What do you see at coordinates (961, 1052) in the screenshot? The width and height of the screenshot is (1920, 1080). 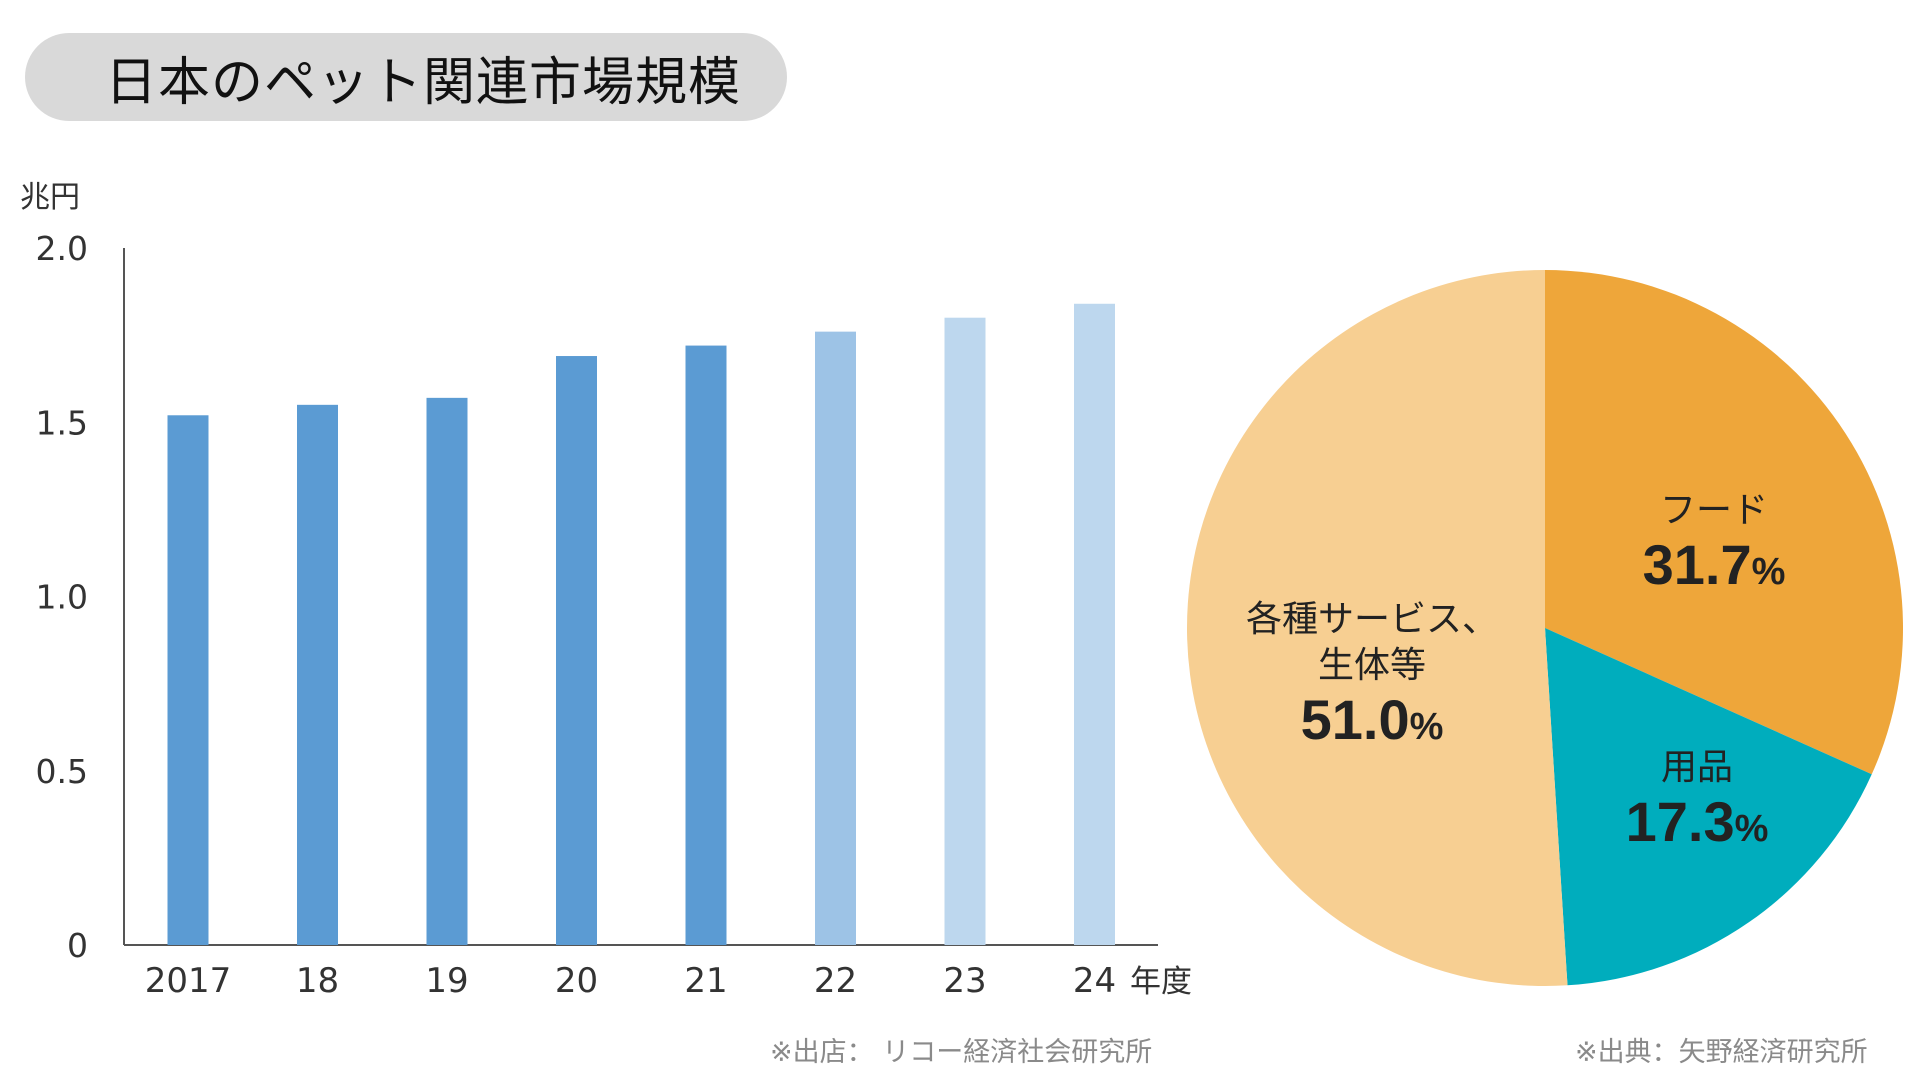 I see `bar-chart-source: ※出店： リコー経済社会研究所` at bounding box center [961, 1052].